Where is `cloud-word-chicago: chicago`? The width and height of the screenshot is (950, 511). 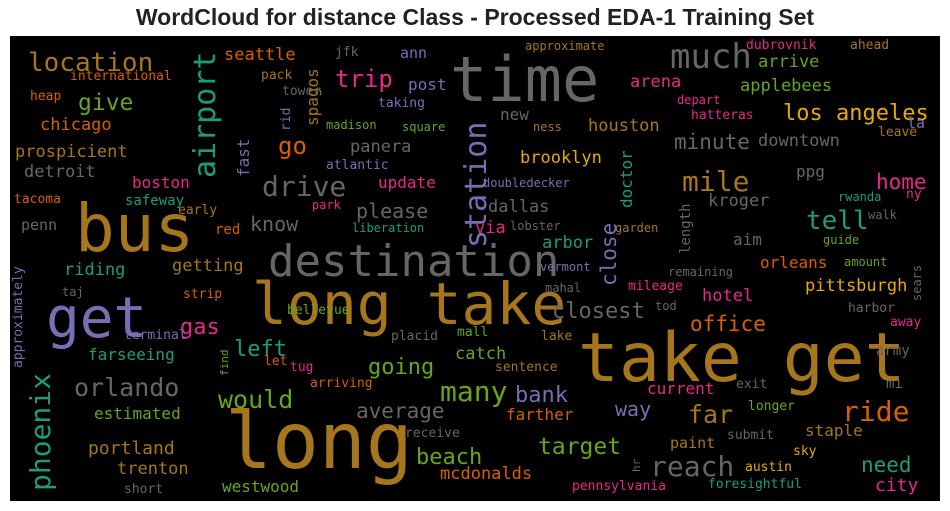
cloud-word-chicago: chicago is located at coordinates (76, 125).